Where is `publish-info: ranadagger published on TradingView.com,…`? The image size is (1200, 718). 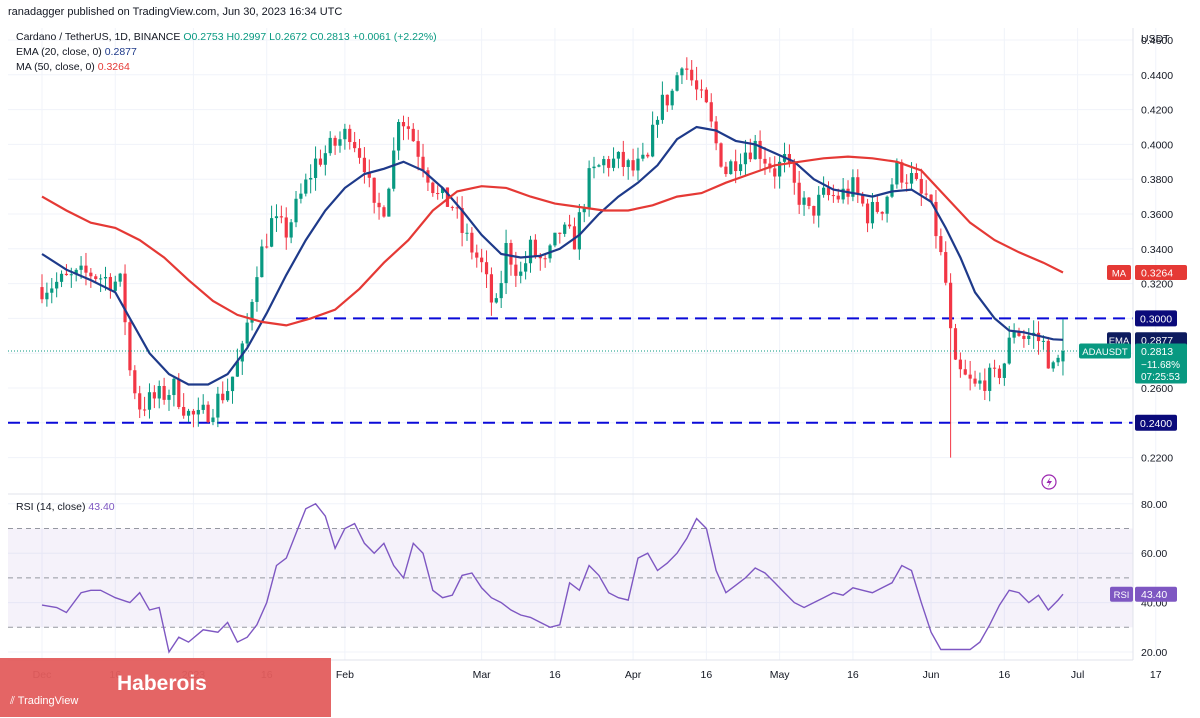 publish-info: ranadagger published on TradingView.com,… is located at coordinates (175, 12).